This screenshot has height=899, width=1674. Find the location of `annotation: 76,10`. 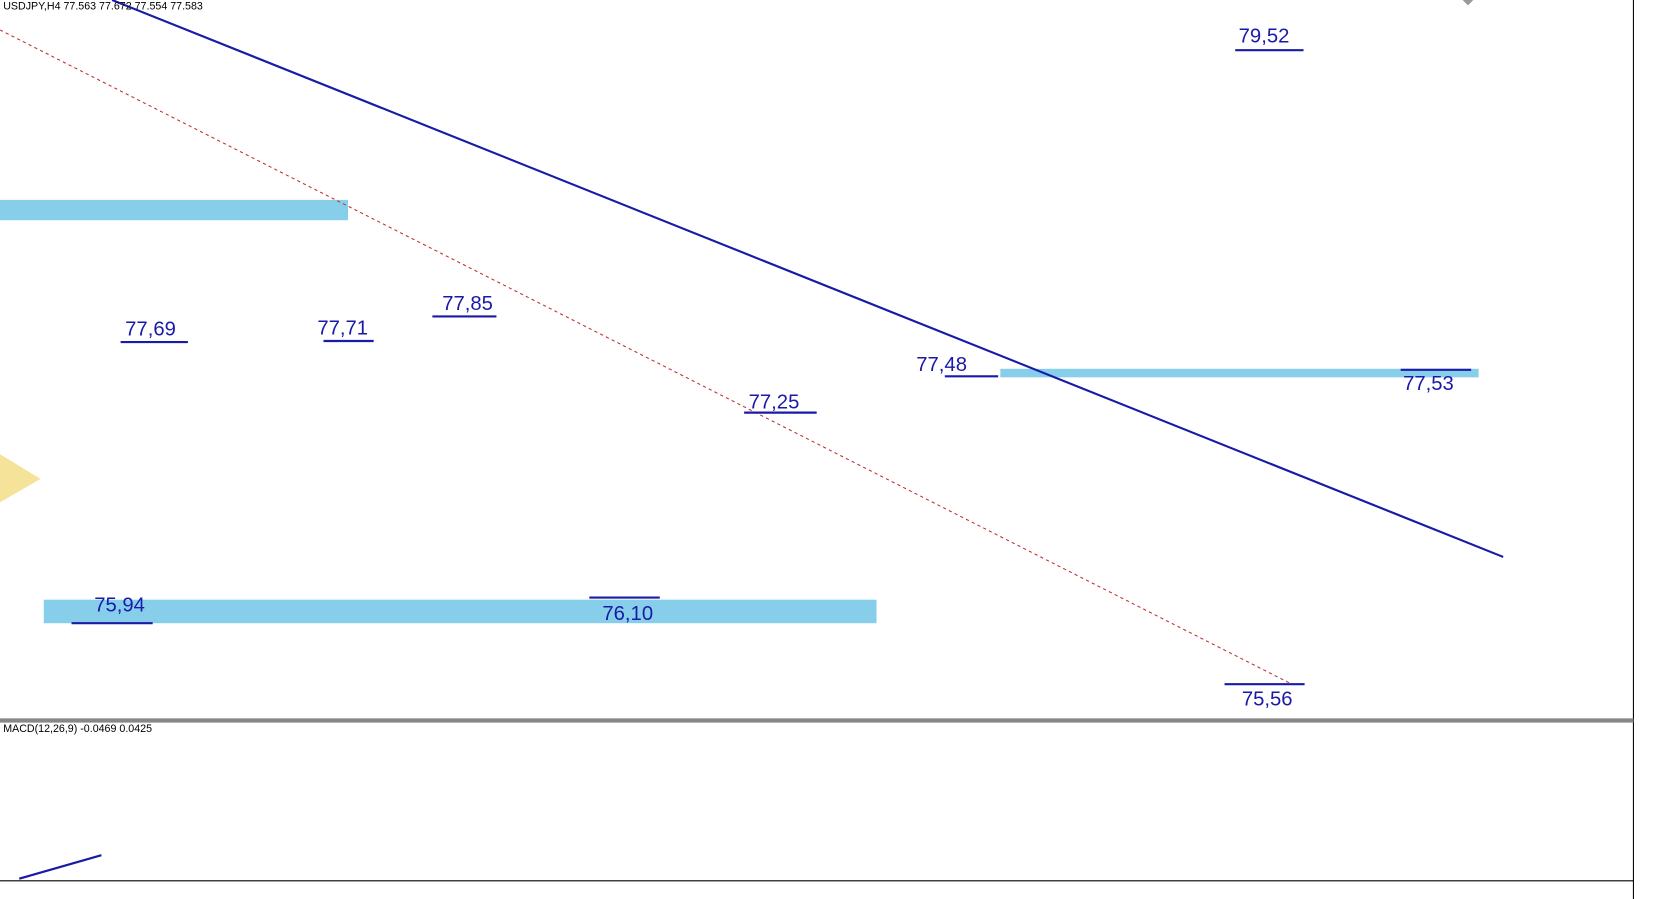

annotation: 76,10 is located at coordinates (627, 614).